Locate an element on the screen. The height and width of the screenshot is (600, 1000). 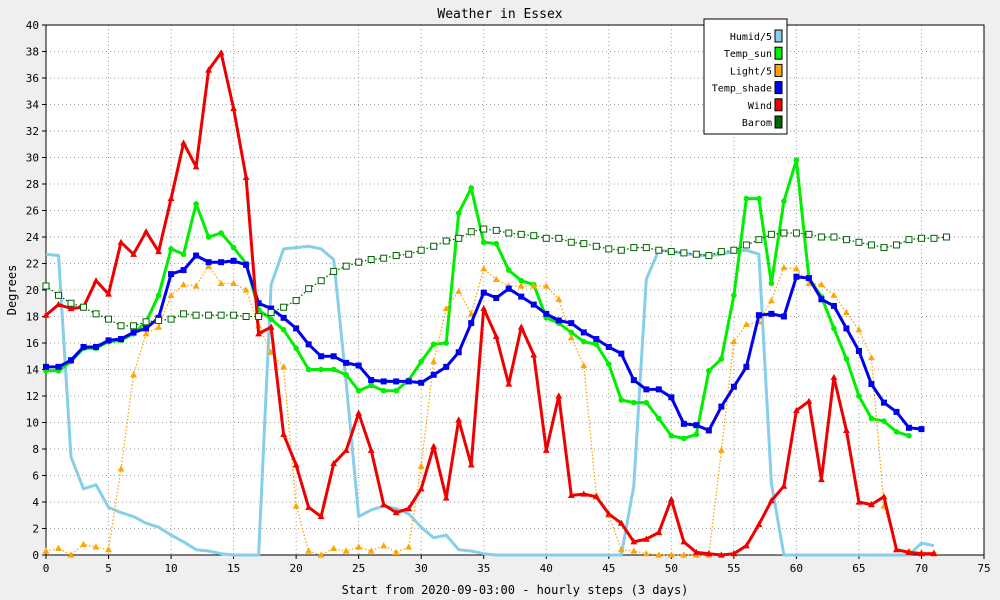
y-tick-label: 20 is located at coordinates (32, 290).